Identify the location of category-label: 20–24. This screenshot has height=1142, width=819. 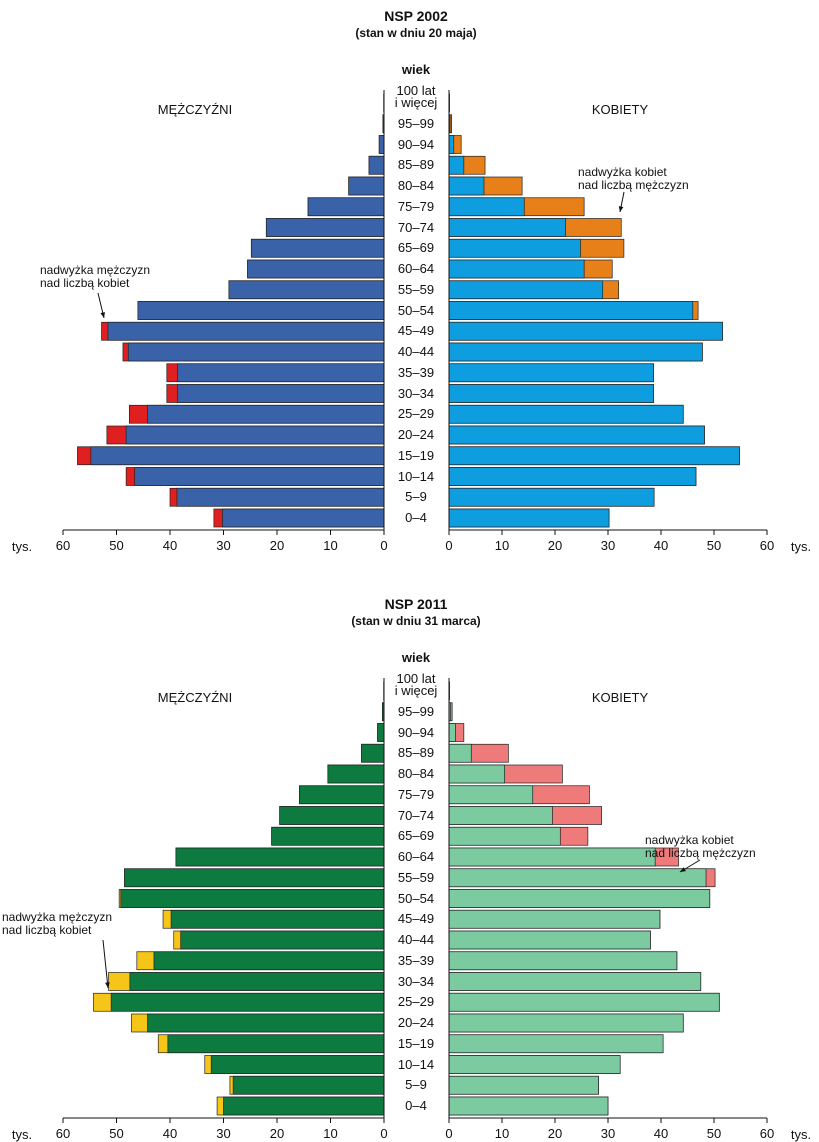
(416, 435).